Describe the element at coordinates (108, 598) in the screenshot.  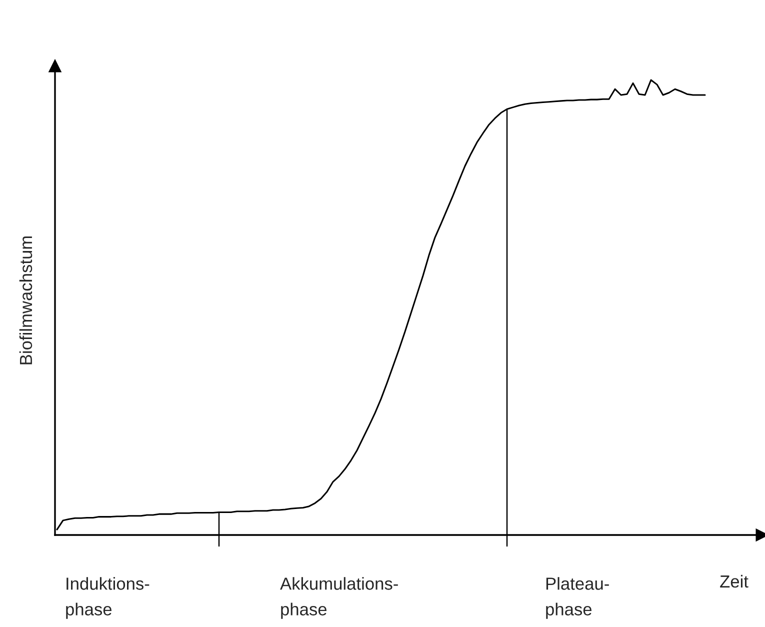
I see `text: Induktions- phase` at that location.